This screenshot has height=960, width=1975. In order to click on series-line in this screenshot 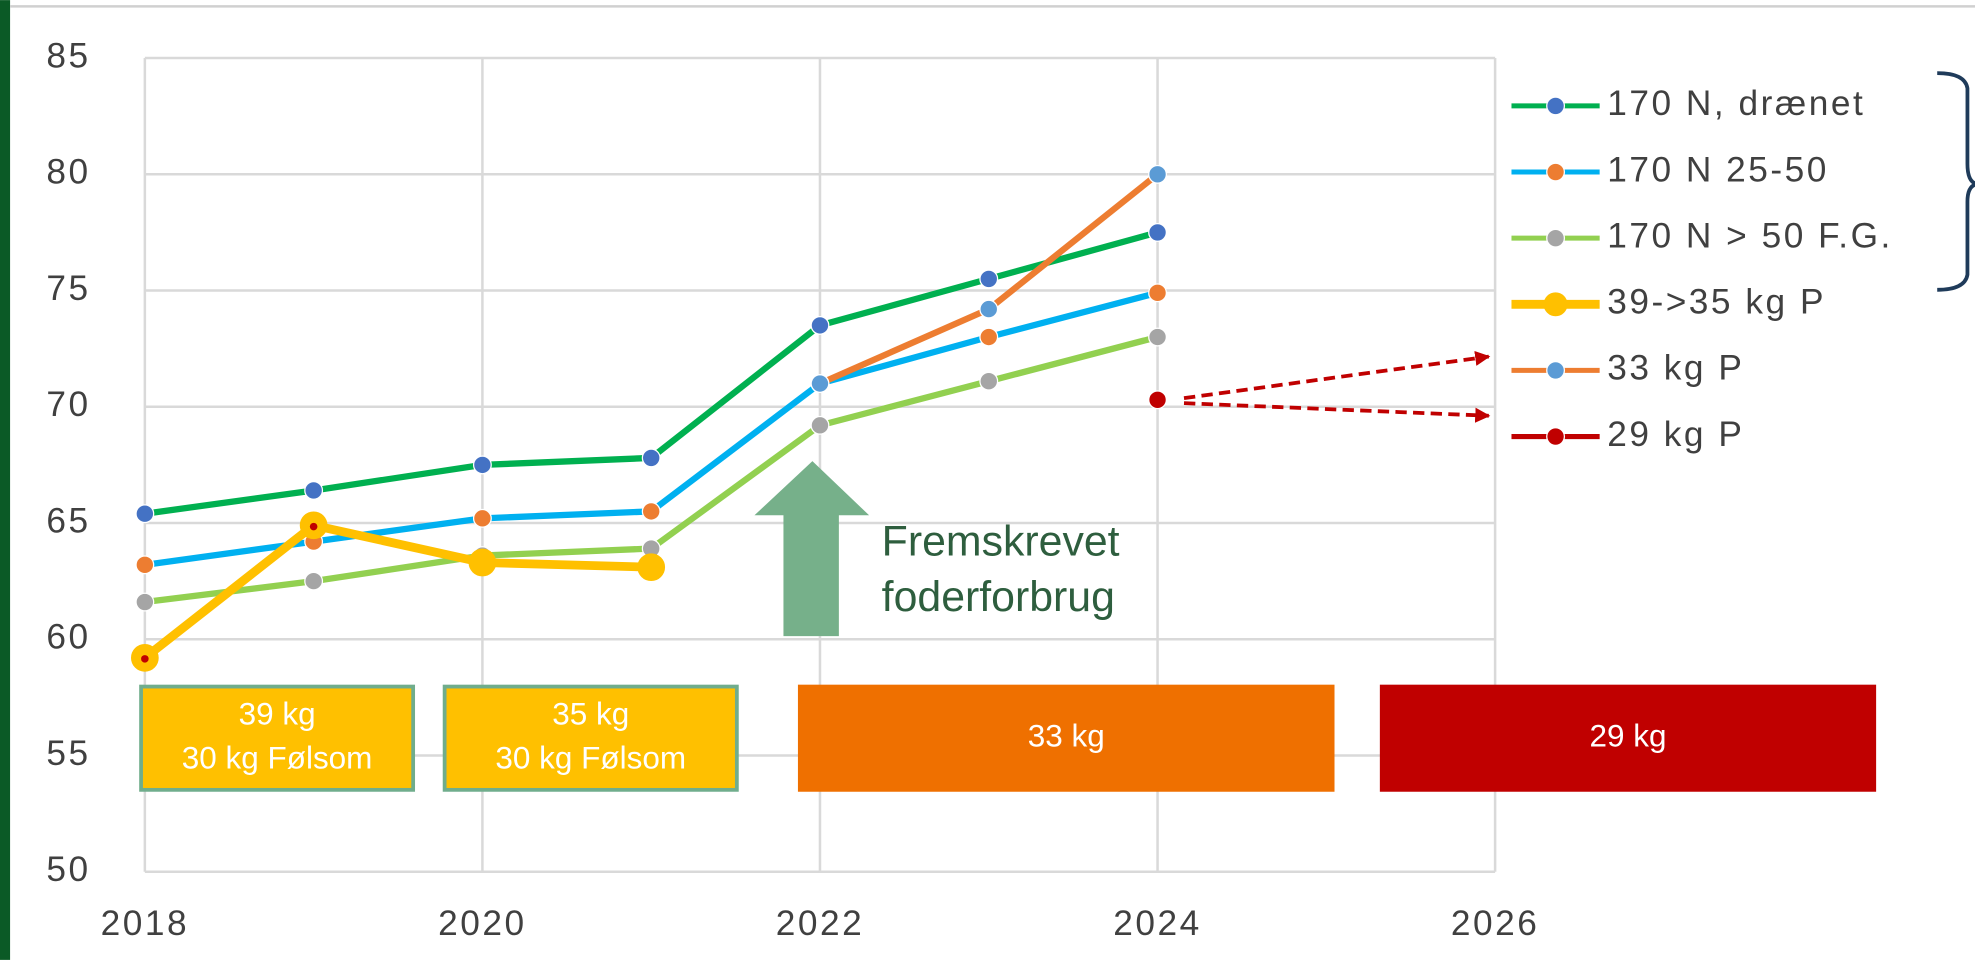, I will do `click(397, 591)`.